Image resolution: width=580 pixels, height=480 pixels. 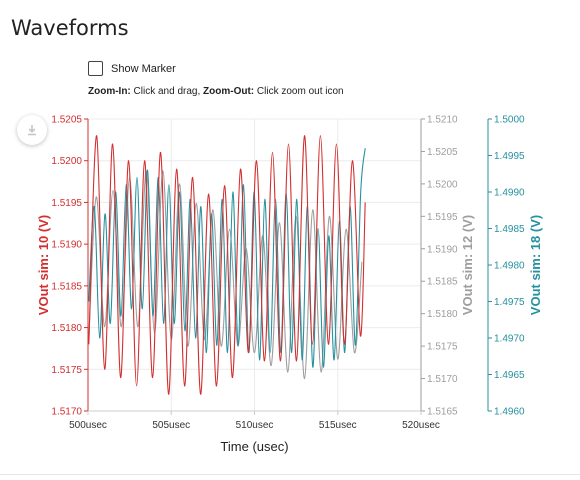 What do you see at coordinates (442, 249) in the screenshot?
I see `y2-tick-label: 1.5190` at bounding box center [442, 249].